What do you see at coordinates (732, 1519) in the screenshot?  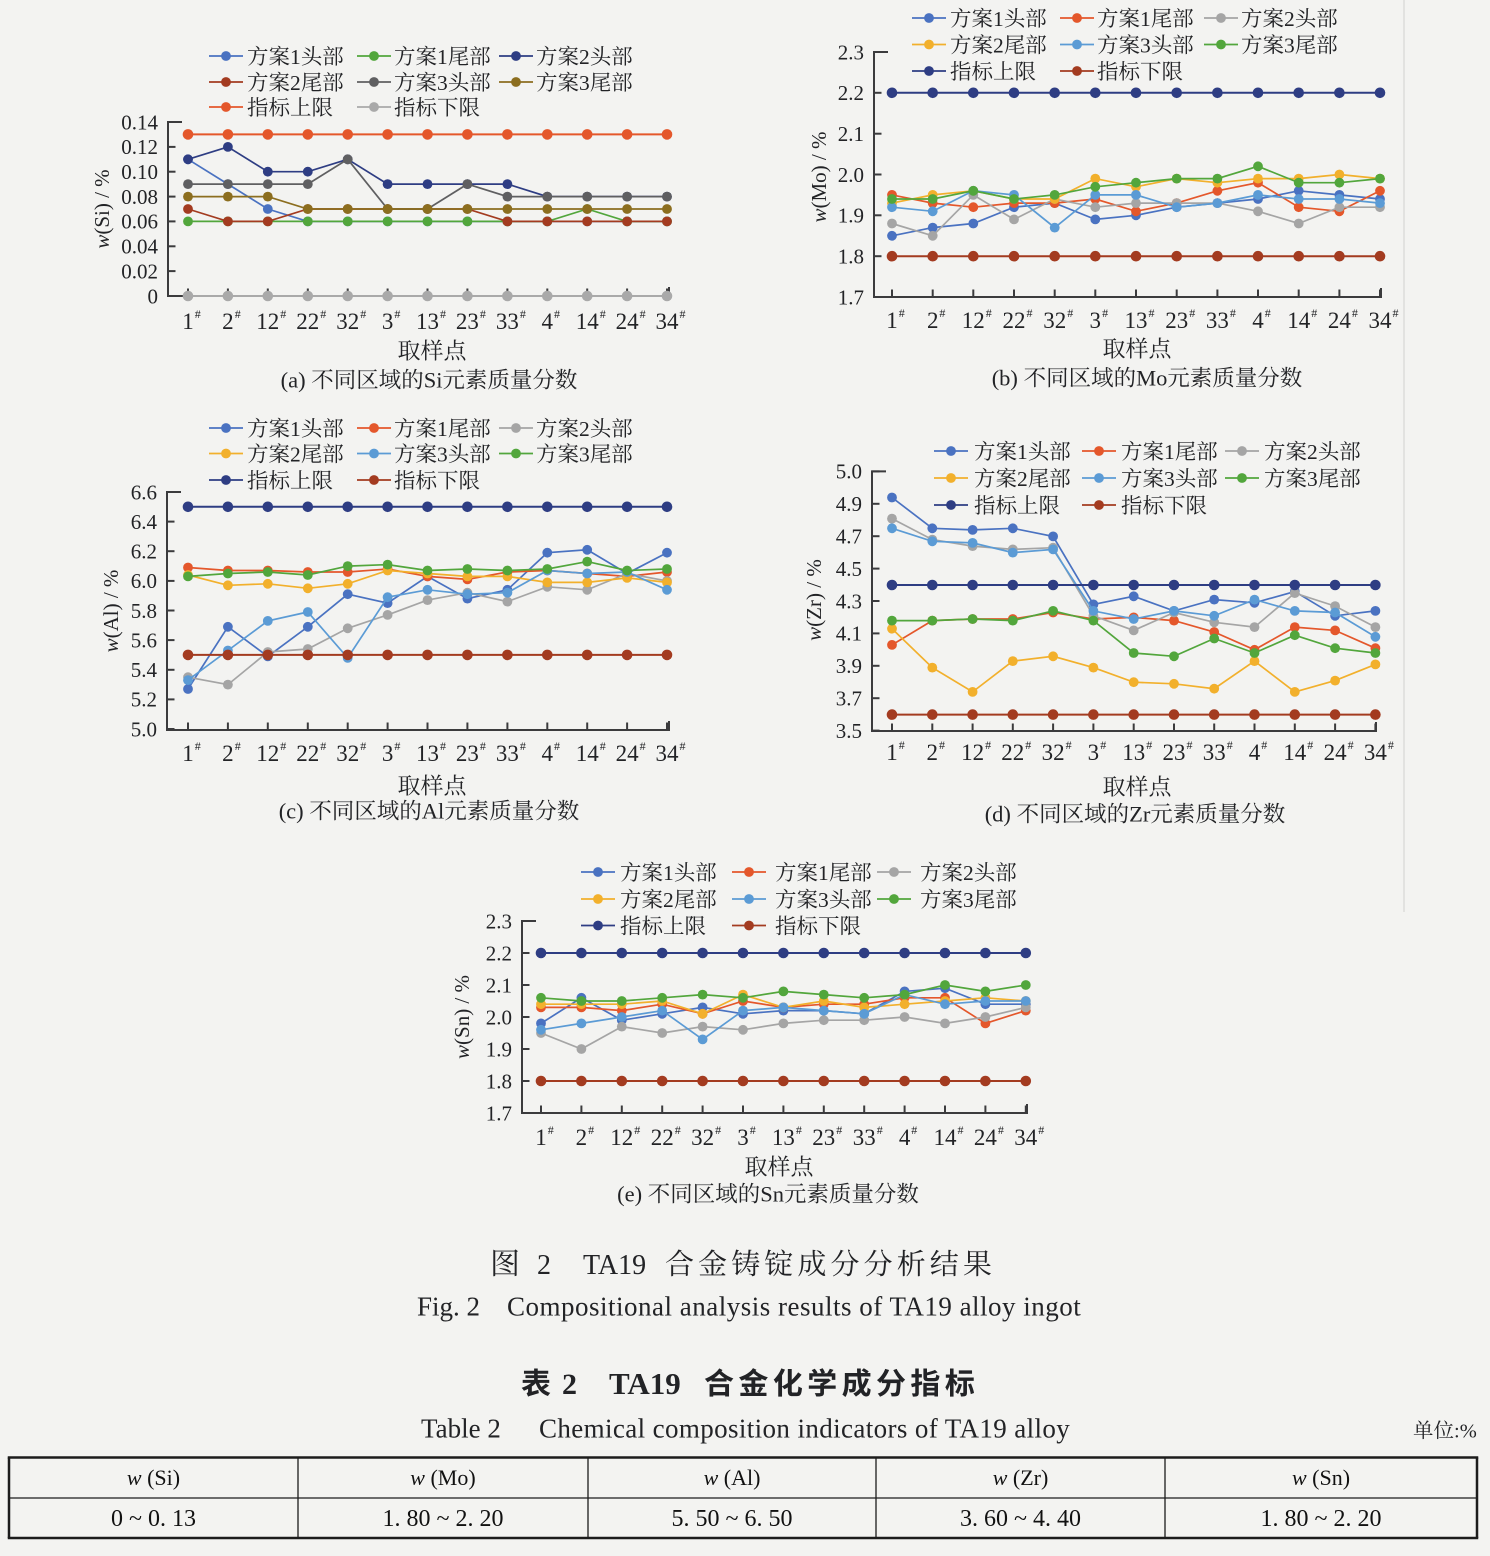 I see `svg-text: 5. 50 ~ 6. 50` at bounding box center [732, 1519].